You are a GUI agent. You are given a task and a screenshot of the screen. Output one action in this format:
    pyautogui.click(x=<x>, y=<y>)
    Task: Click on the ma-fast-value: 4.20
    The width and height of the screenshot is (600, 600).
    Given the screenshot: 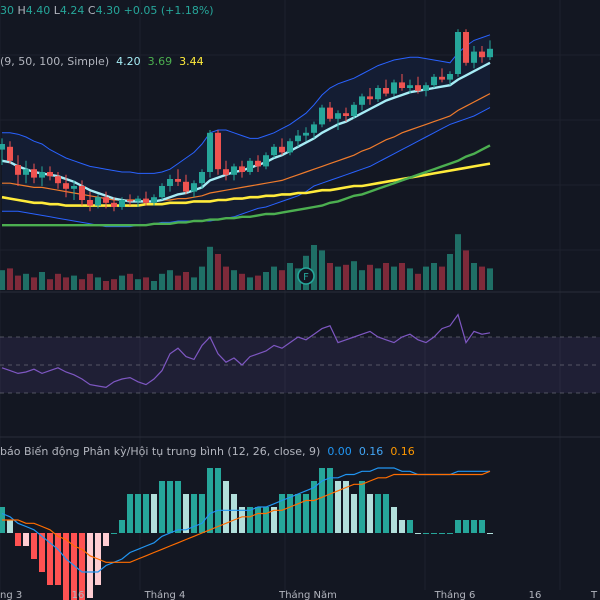 What is the action you would take?
    pyautogui.click(x=128, y=61)
    